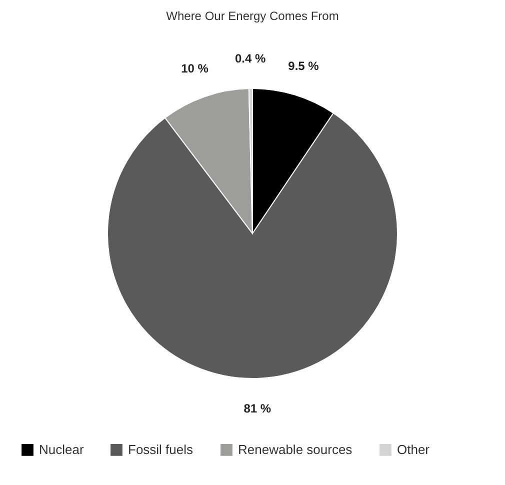  What do you see at coordinates (304, 66) in the screenshot?
I see `data-label: 9.5 %` at bounding box center [304, 66].